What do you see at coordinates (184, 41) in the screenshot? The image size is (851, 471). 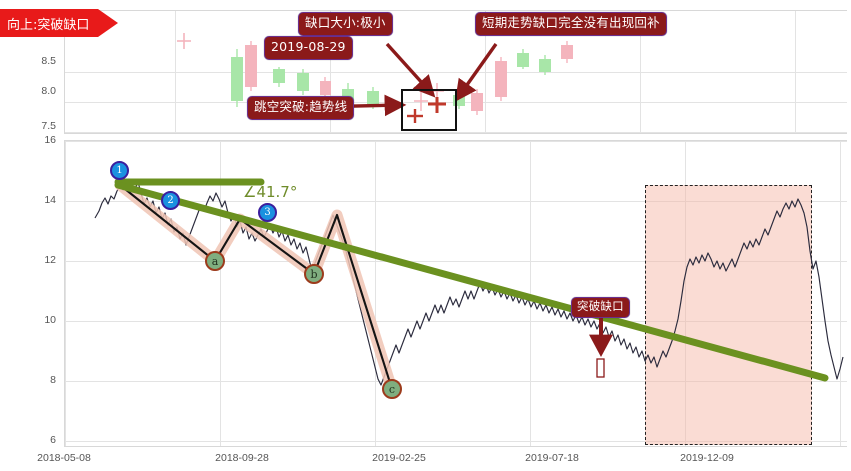 I see `candle-doji` at bounding box center [184, 41].